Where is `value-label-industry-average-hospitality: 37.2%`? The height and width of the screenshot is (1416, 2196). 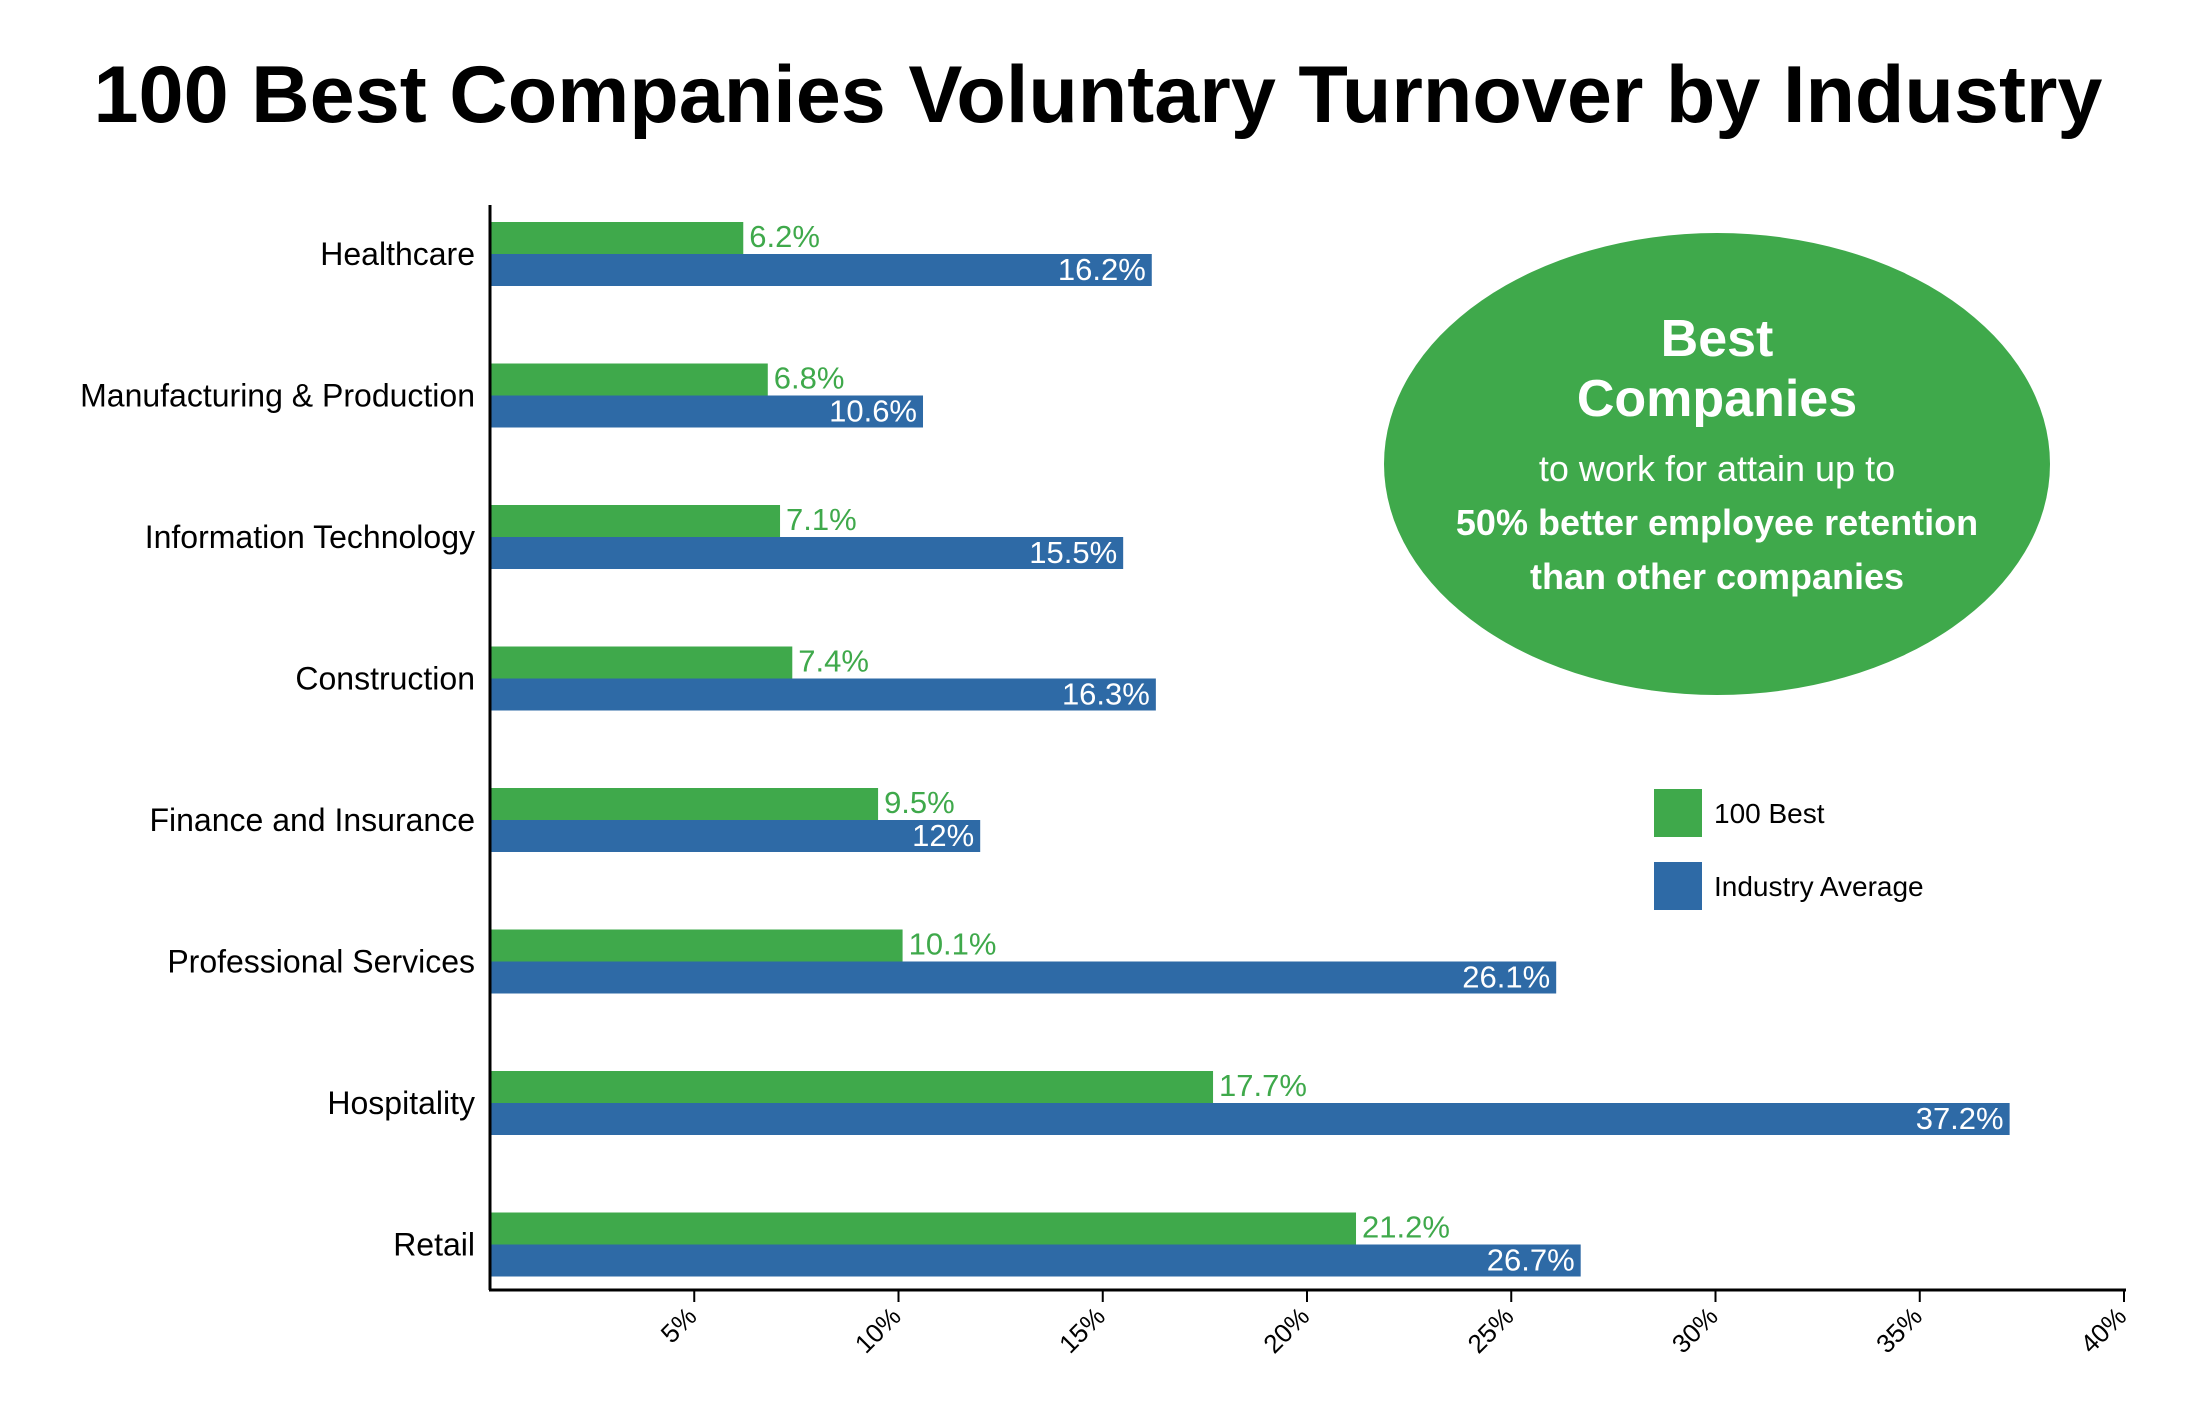 value-label-industry-average-hospitality: 37.2% is located at coordinates (1960, 1118).